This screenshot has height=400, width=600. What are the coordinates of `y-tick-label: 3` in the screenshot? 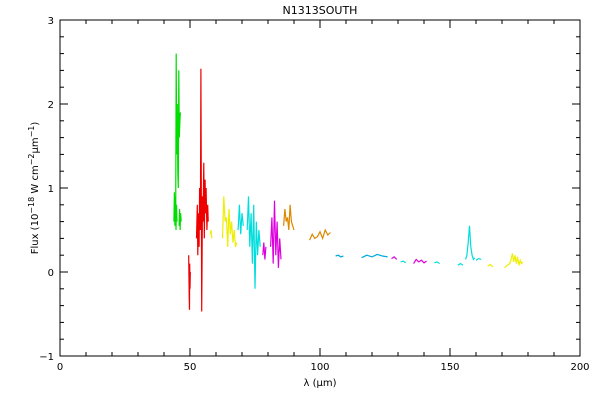 It's located at (51, 21).